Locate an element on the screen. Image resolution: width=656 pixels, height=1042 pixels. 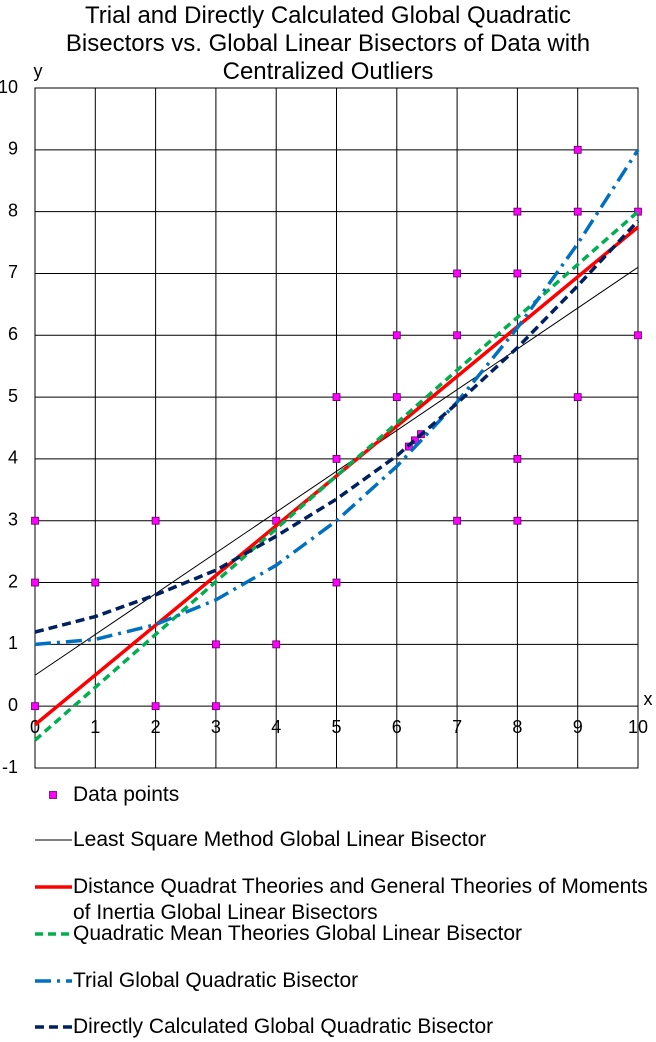
y-tick-label: 9 is located at coordinates (13, 149).